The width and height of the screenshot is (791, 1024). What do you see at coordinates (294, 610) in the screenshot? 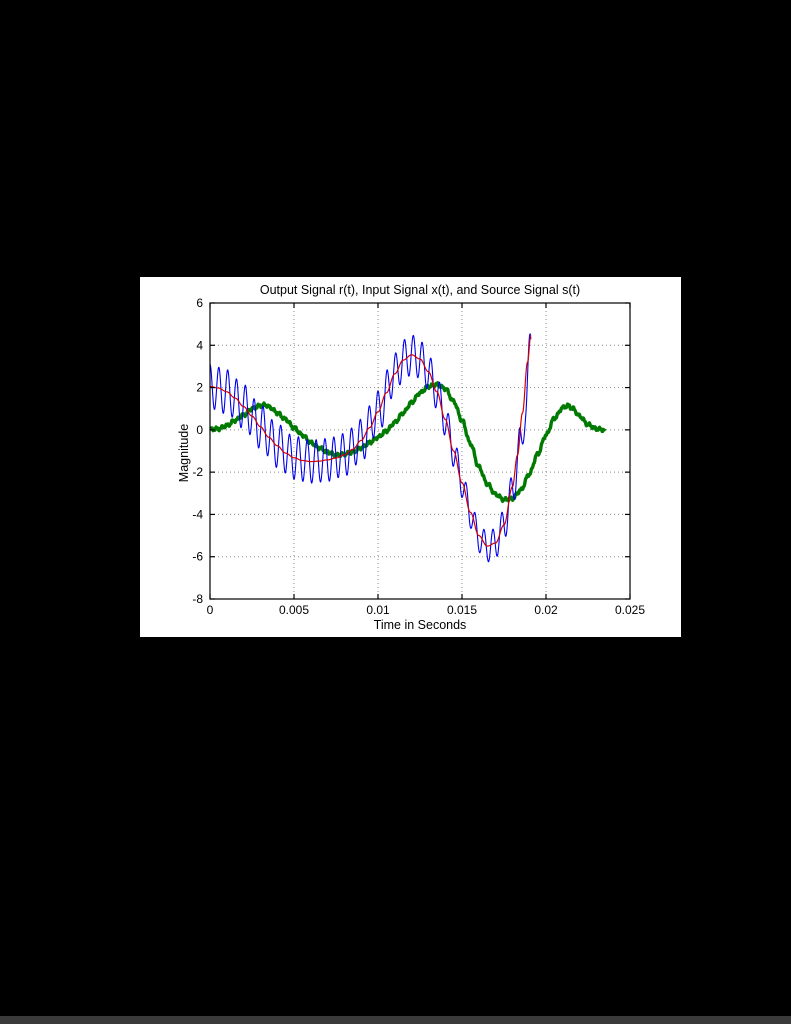
I see `x-tick-label: 0.005` at bounding box center [294, 610].